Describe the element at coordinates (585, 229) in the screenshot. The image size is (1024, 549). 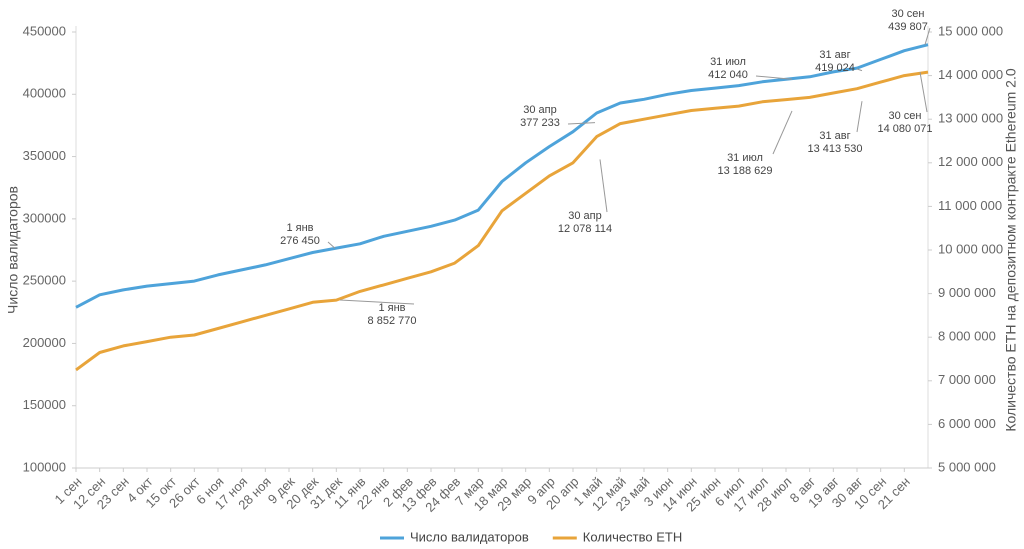
I see `annotation-value: 12 078 114` at that location.